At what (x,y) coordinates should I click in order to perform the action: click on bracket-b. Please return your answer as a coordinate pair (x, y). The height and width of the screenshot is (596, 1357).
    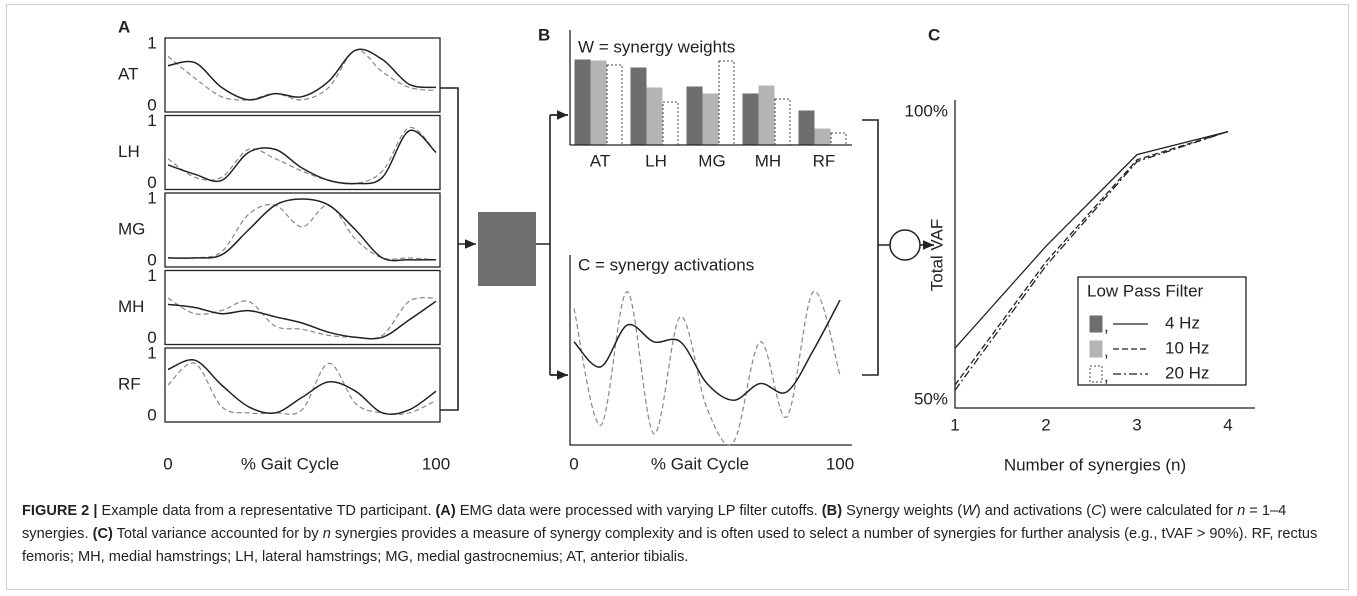
    Looking at the image, I should click on (876, 247).